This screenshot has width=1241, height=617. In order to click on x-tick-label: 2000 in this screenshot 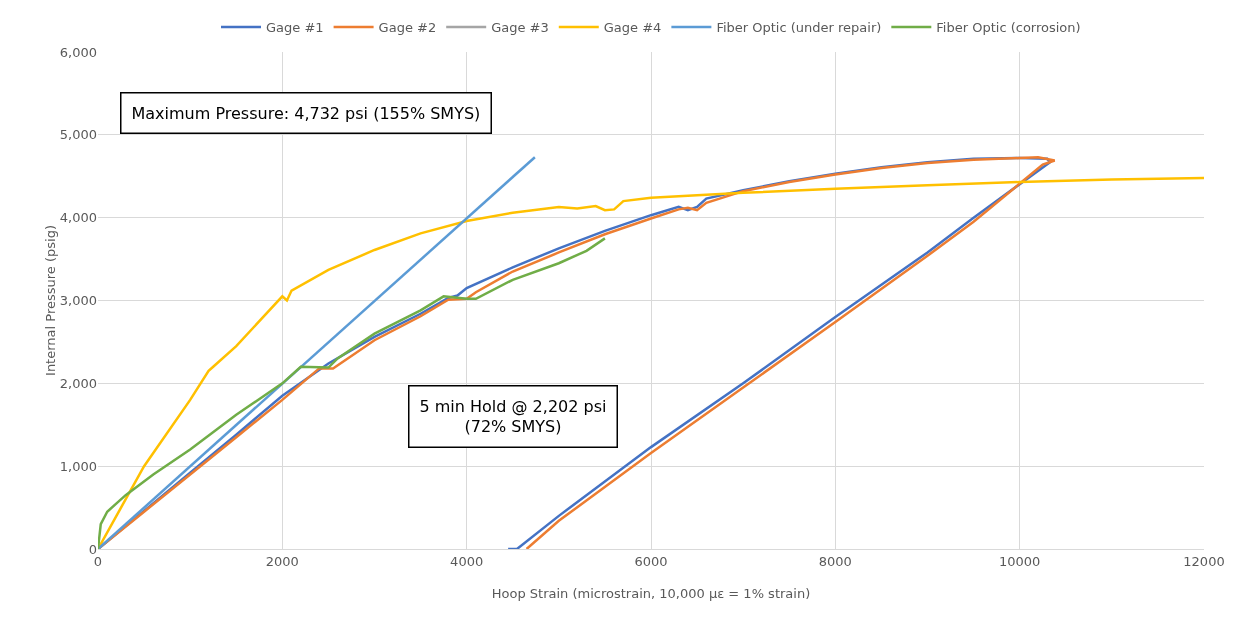, I will do `click(282, 561)`.